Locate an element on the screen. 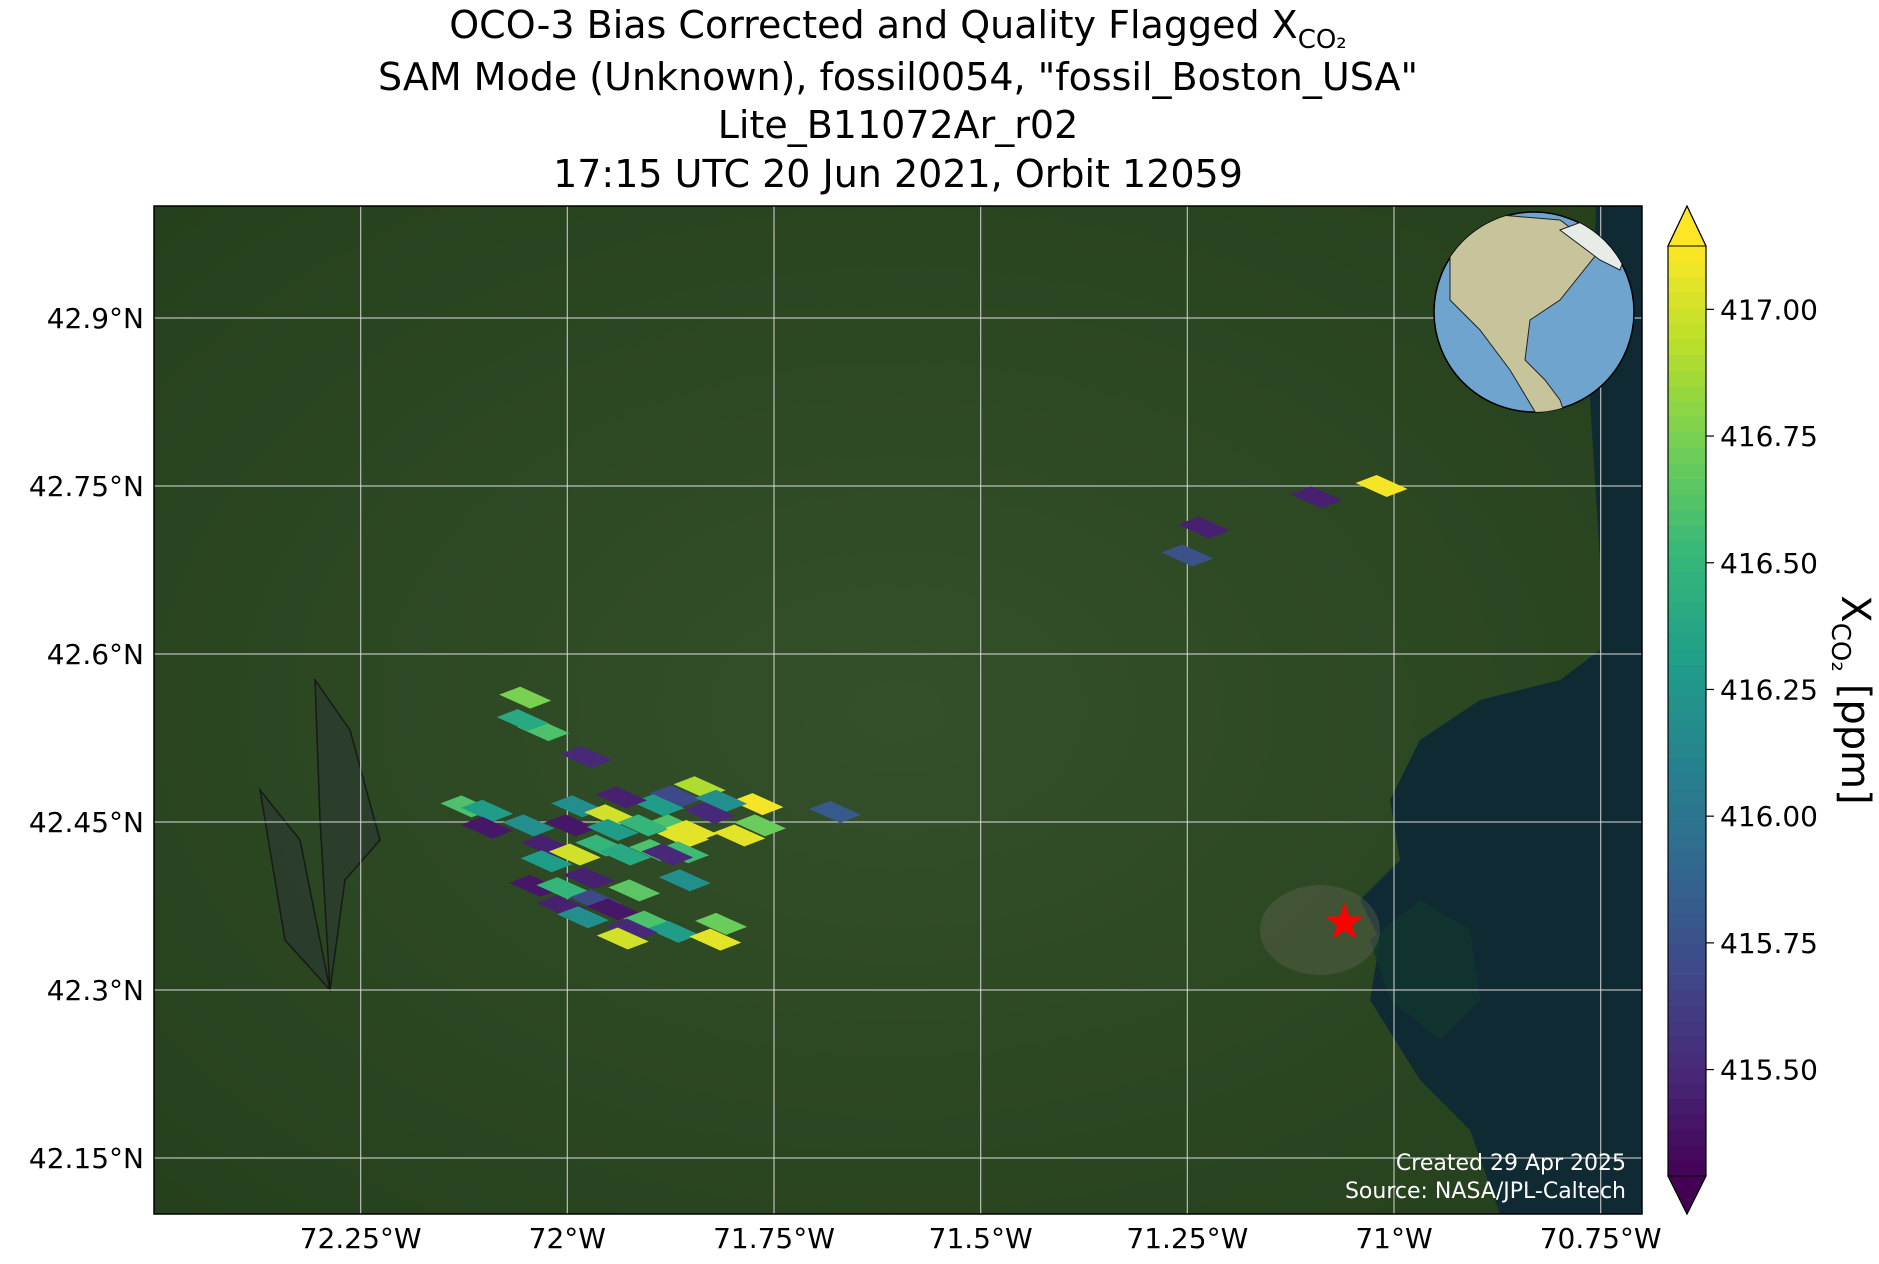  x-tick-label: 71°W is located at coordinates (1393, 1238).